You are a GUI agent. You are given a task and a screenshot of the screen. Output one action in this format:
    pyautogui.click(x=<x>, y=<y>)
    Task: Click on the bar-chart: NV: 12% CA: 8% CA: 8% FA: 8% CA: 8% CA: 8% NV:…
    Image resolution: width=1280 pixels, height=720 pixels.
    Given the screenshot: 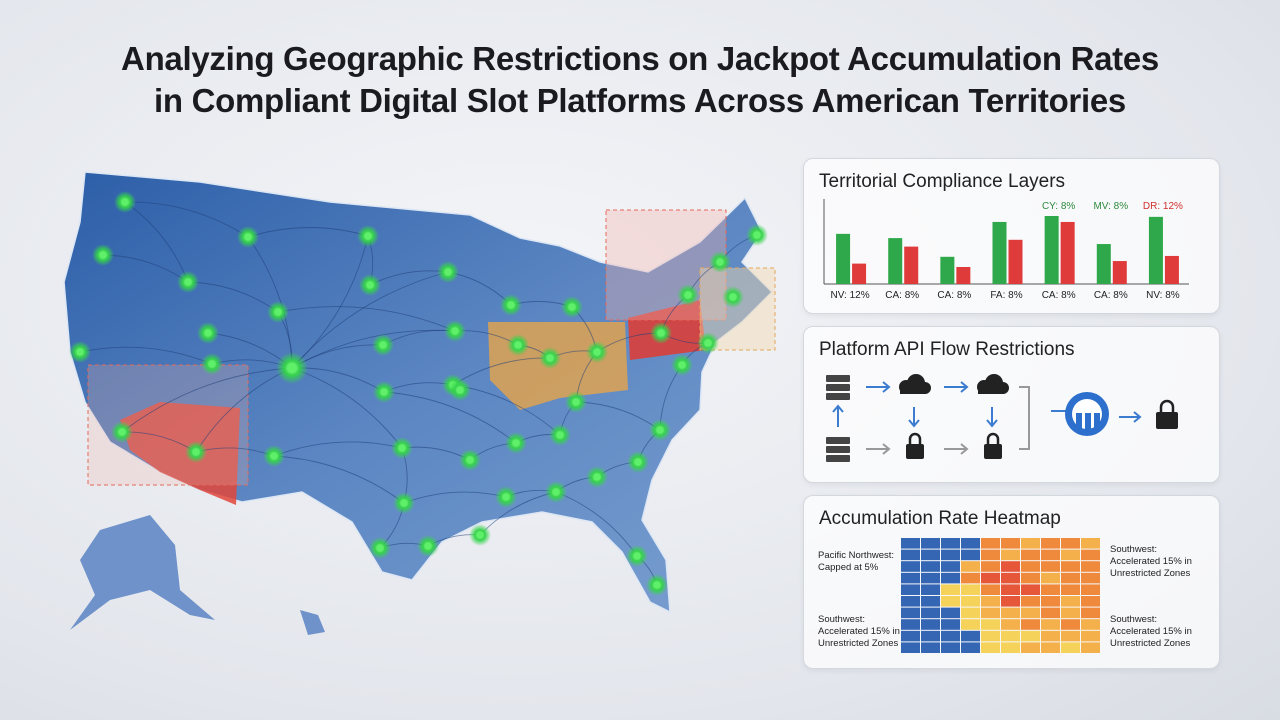 What is the action you would take?
    pyautogui.click(x=1006, y=250)
    